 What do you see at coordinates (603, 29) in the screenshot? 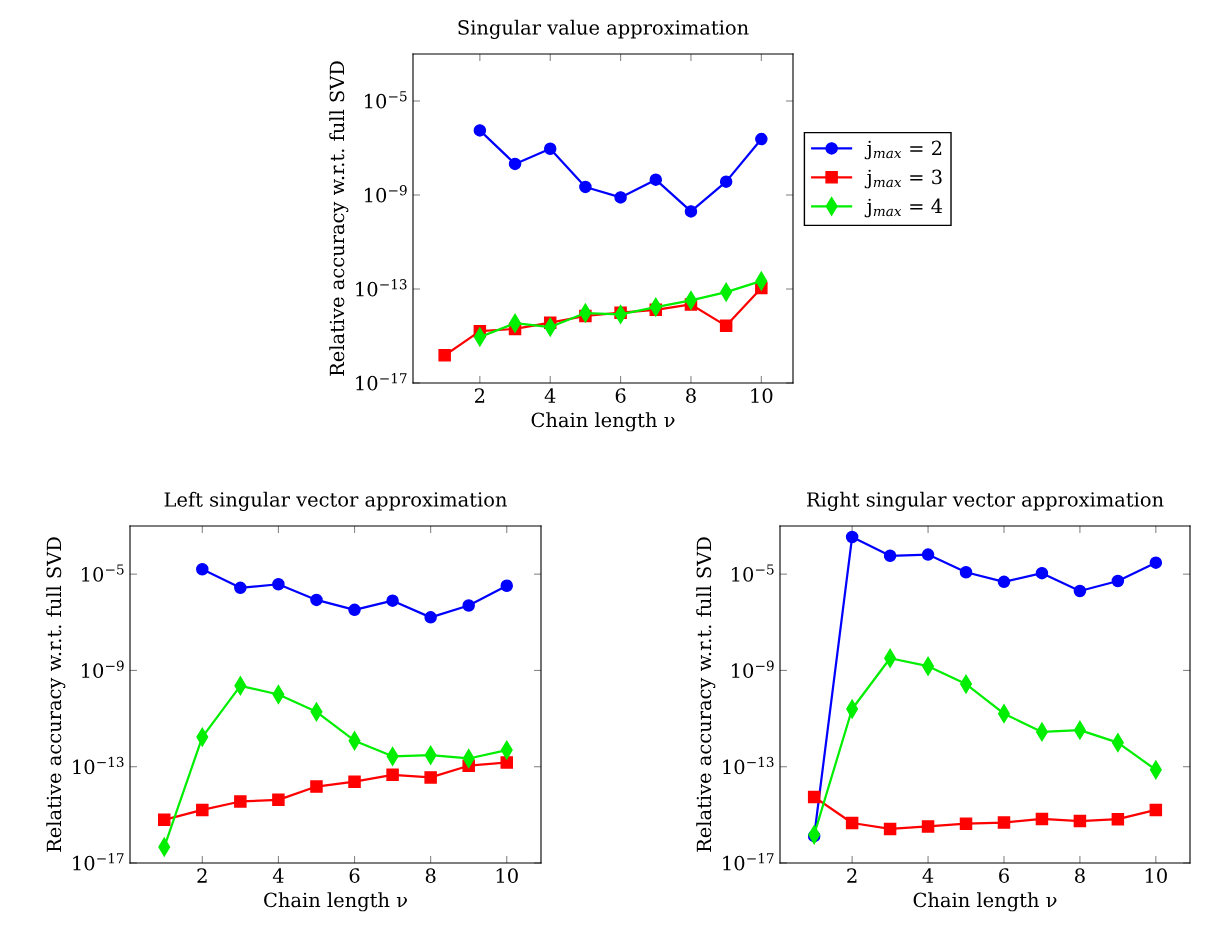
I see `chart-title: Singular value approximation` at bounding box center [603, 29].